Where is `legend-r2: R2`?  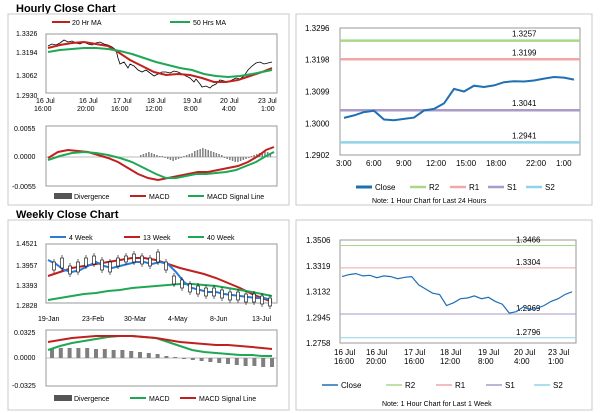 legend-r2: R2 is located at coordinates (410, 385).